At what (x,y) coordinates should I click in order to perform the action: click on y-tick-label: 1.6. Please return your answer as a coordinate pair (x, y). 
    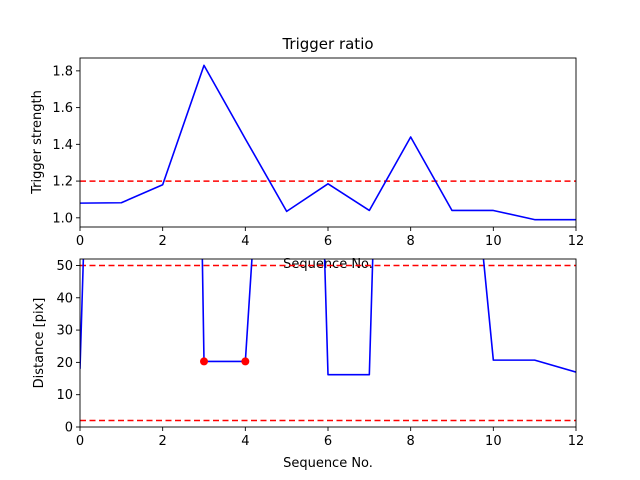
    Looking at the image, I should click on (62, 108).